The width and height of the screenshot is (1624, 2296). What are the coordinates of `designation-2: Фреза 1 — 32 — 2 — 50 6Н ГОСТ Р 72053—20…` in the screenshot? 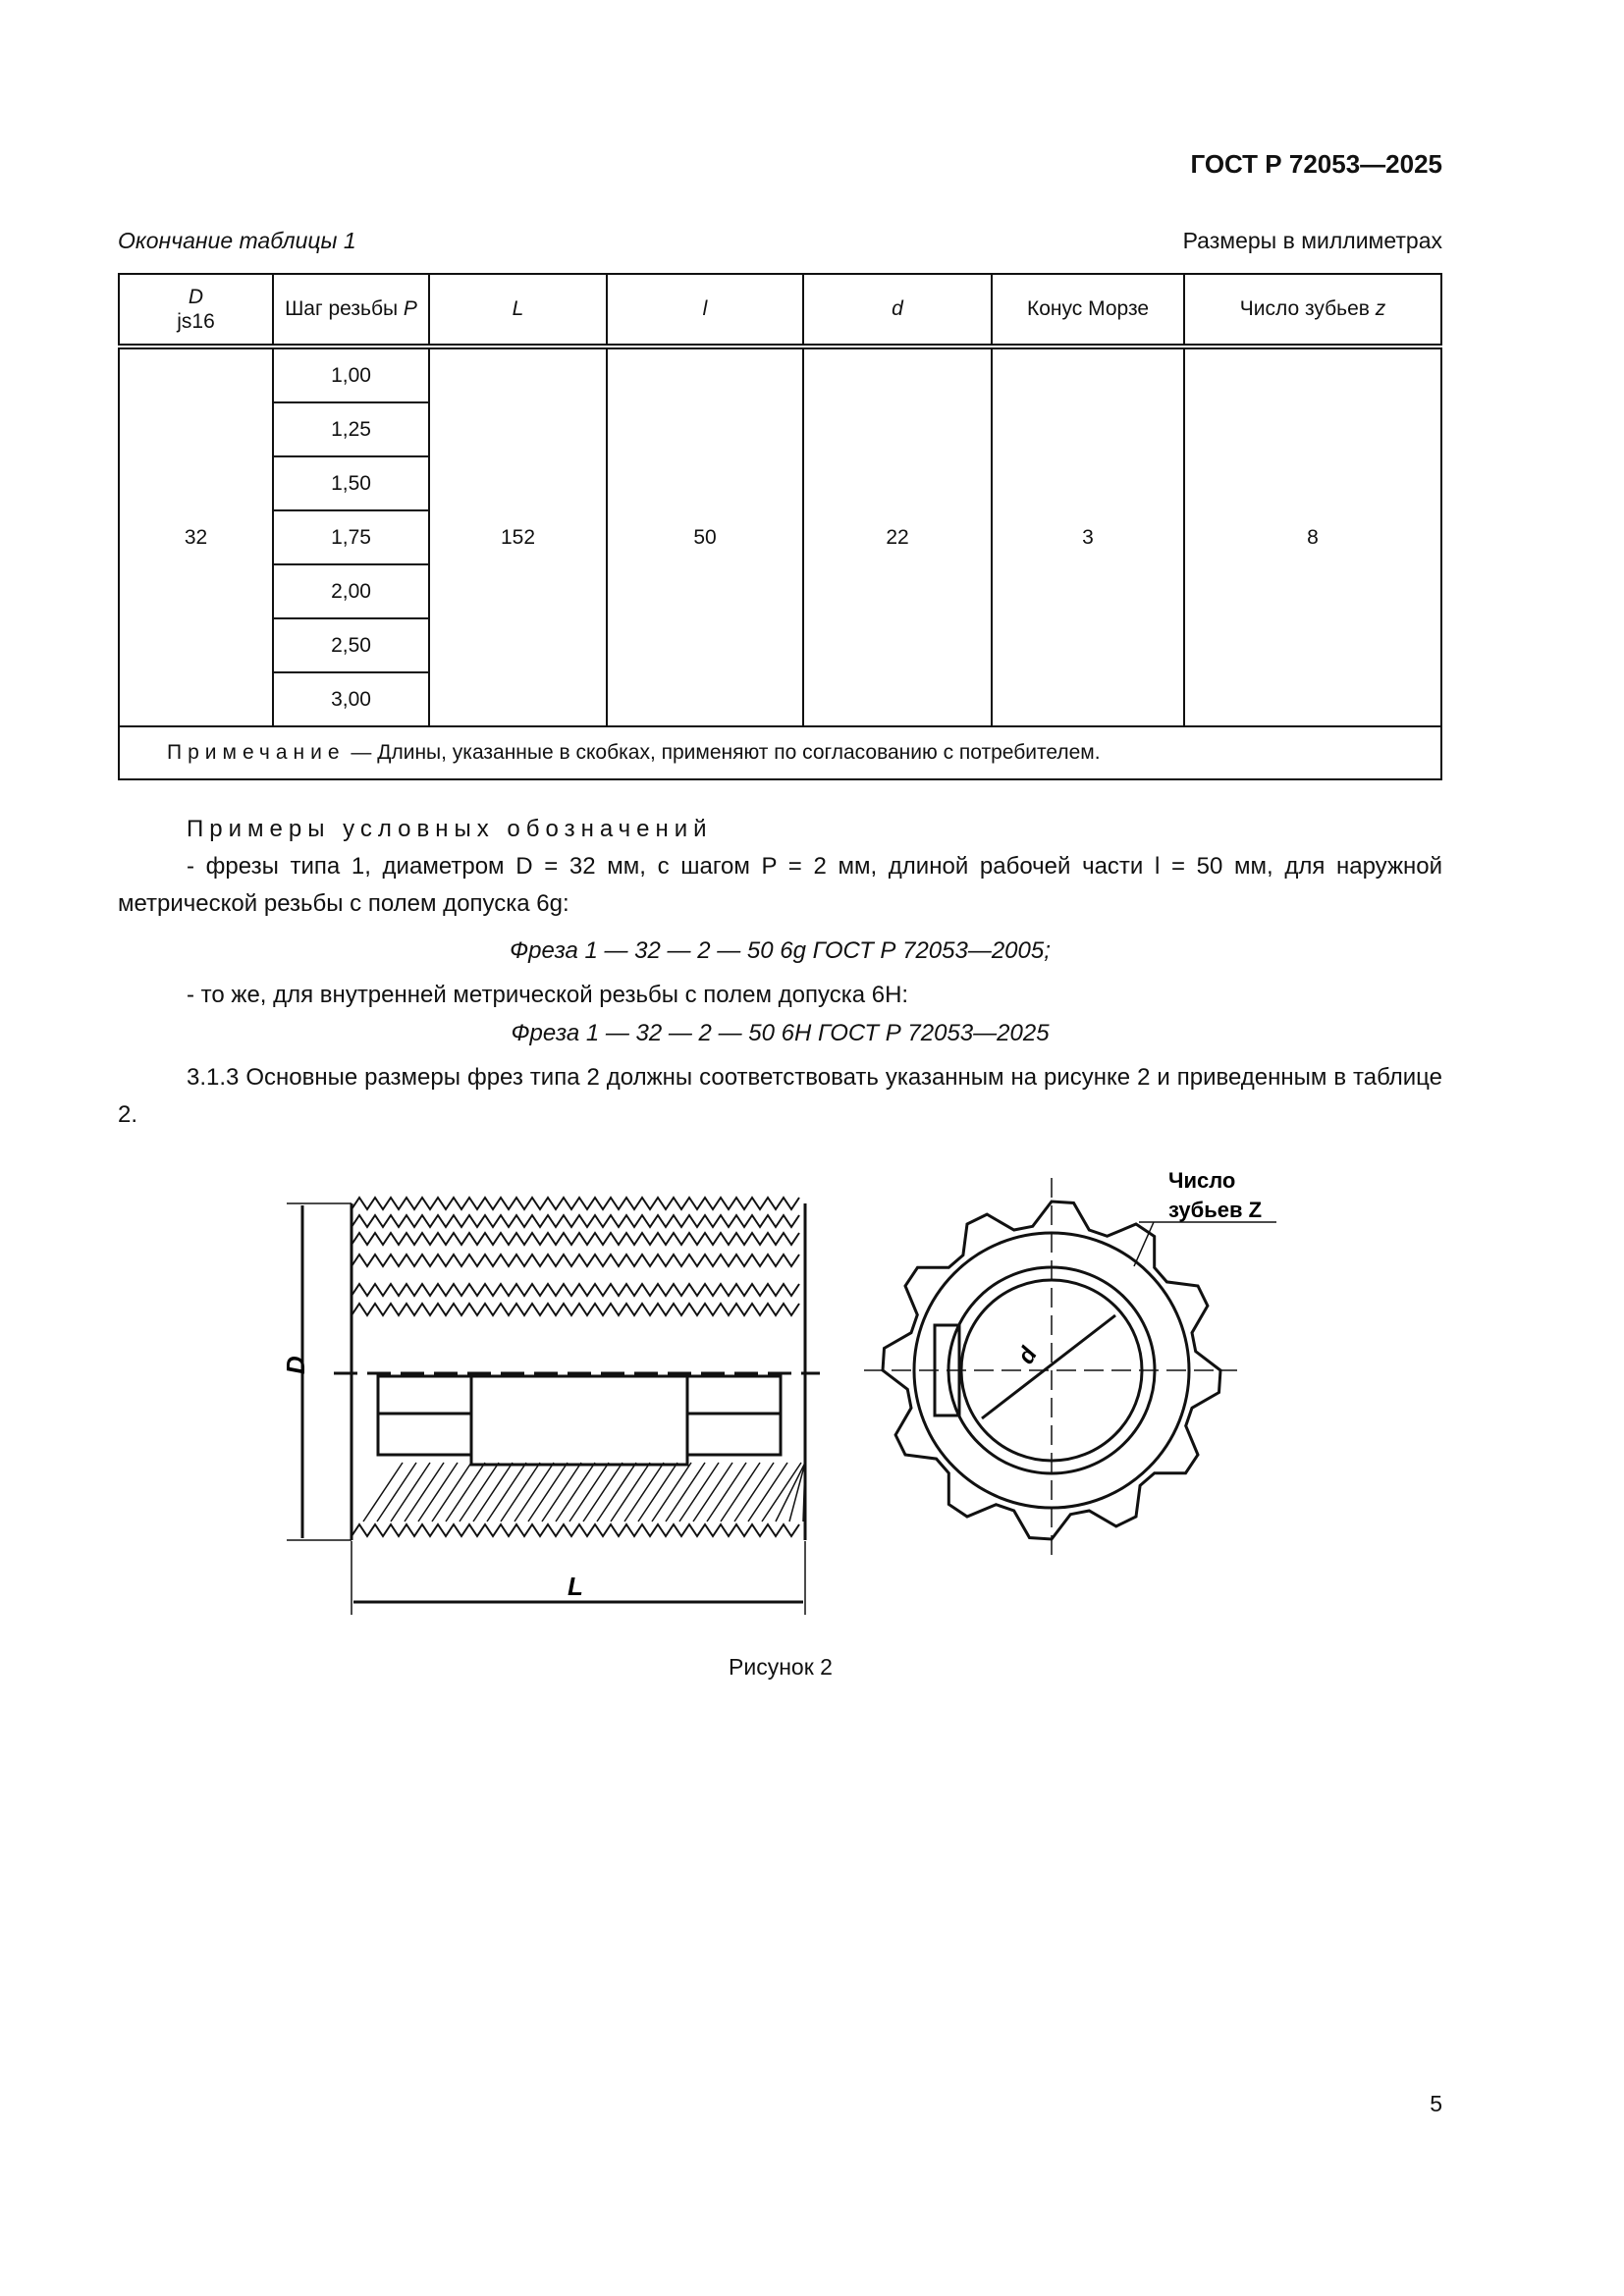 It's located at (780, 1033).